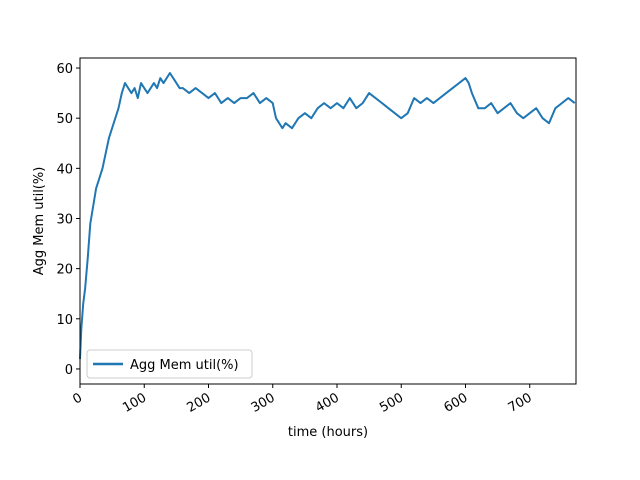 The width and height of the screenshot is (640, 480). What do you see at coordinates (64, 320) in the screenshot?
I see `y-tick-label: 10` at bounding box center [64, 320].